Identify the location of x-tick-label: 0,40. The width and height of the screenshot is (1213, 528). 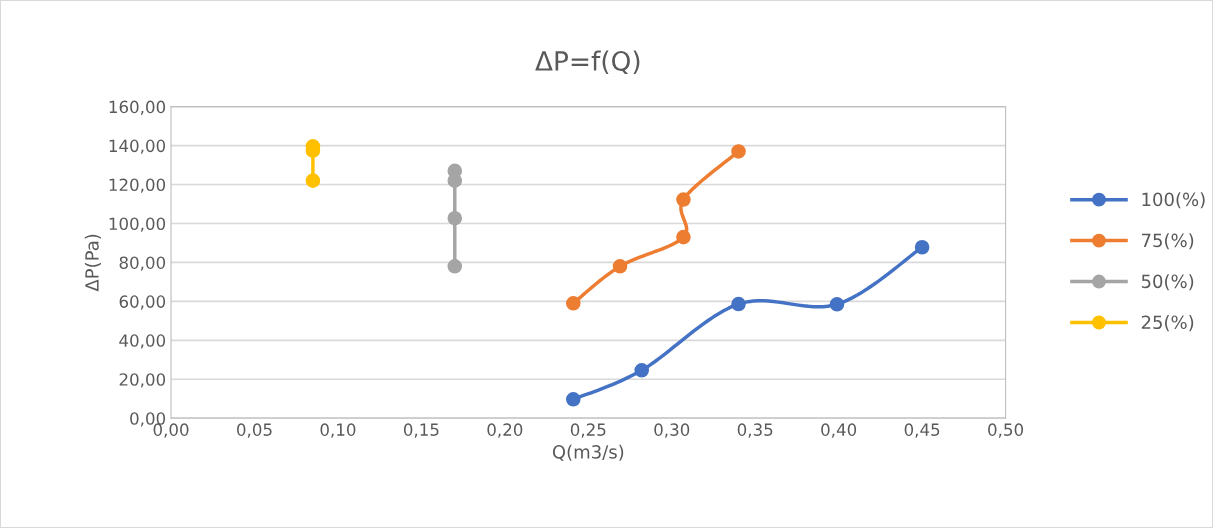
(839, 430).